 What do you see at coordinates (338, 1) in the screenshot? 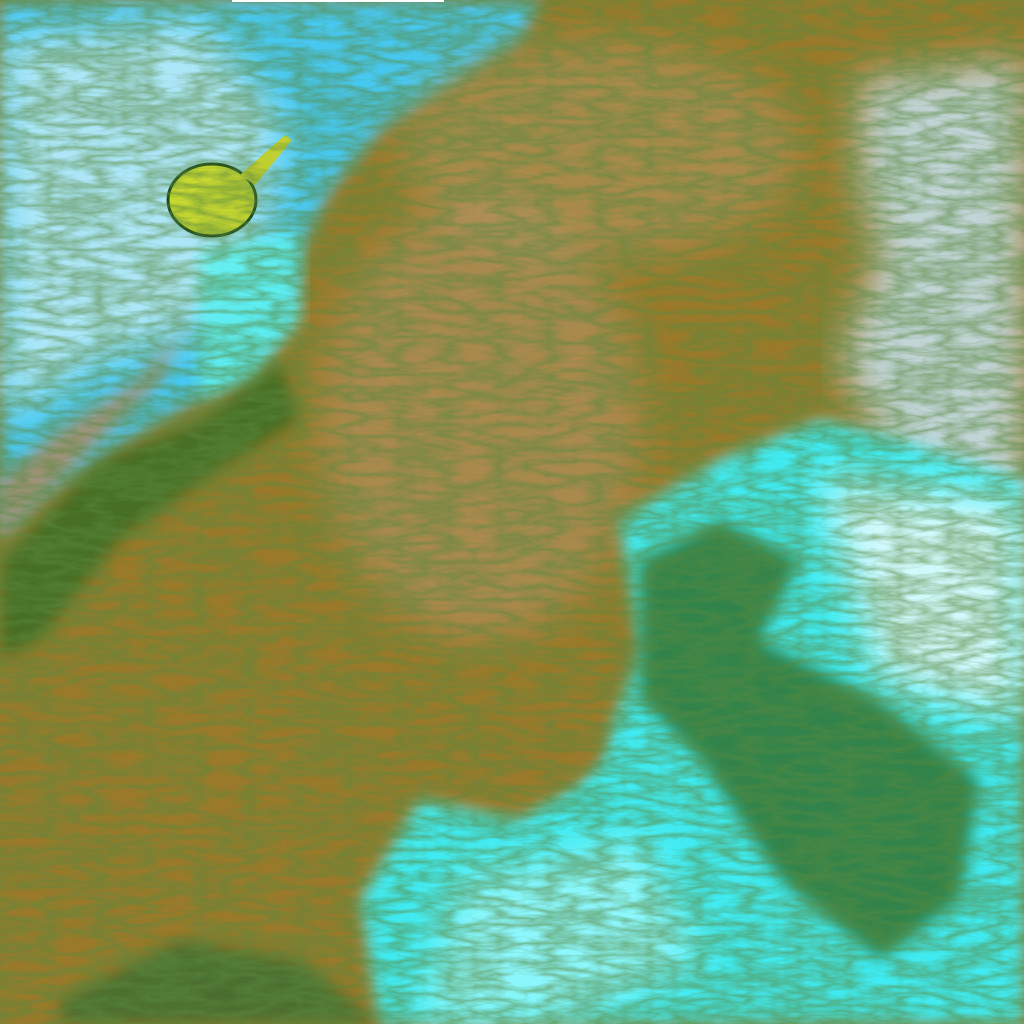
I see `image-edge-strip` at bounding box center [338, 1].